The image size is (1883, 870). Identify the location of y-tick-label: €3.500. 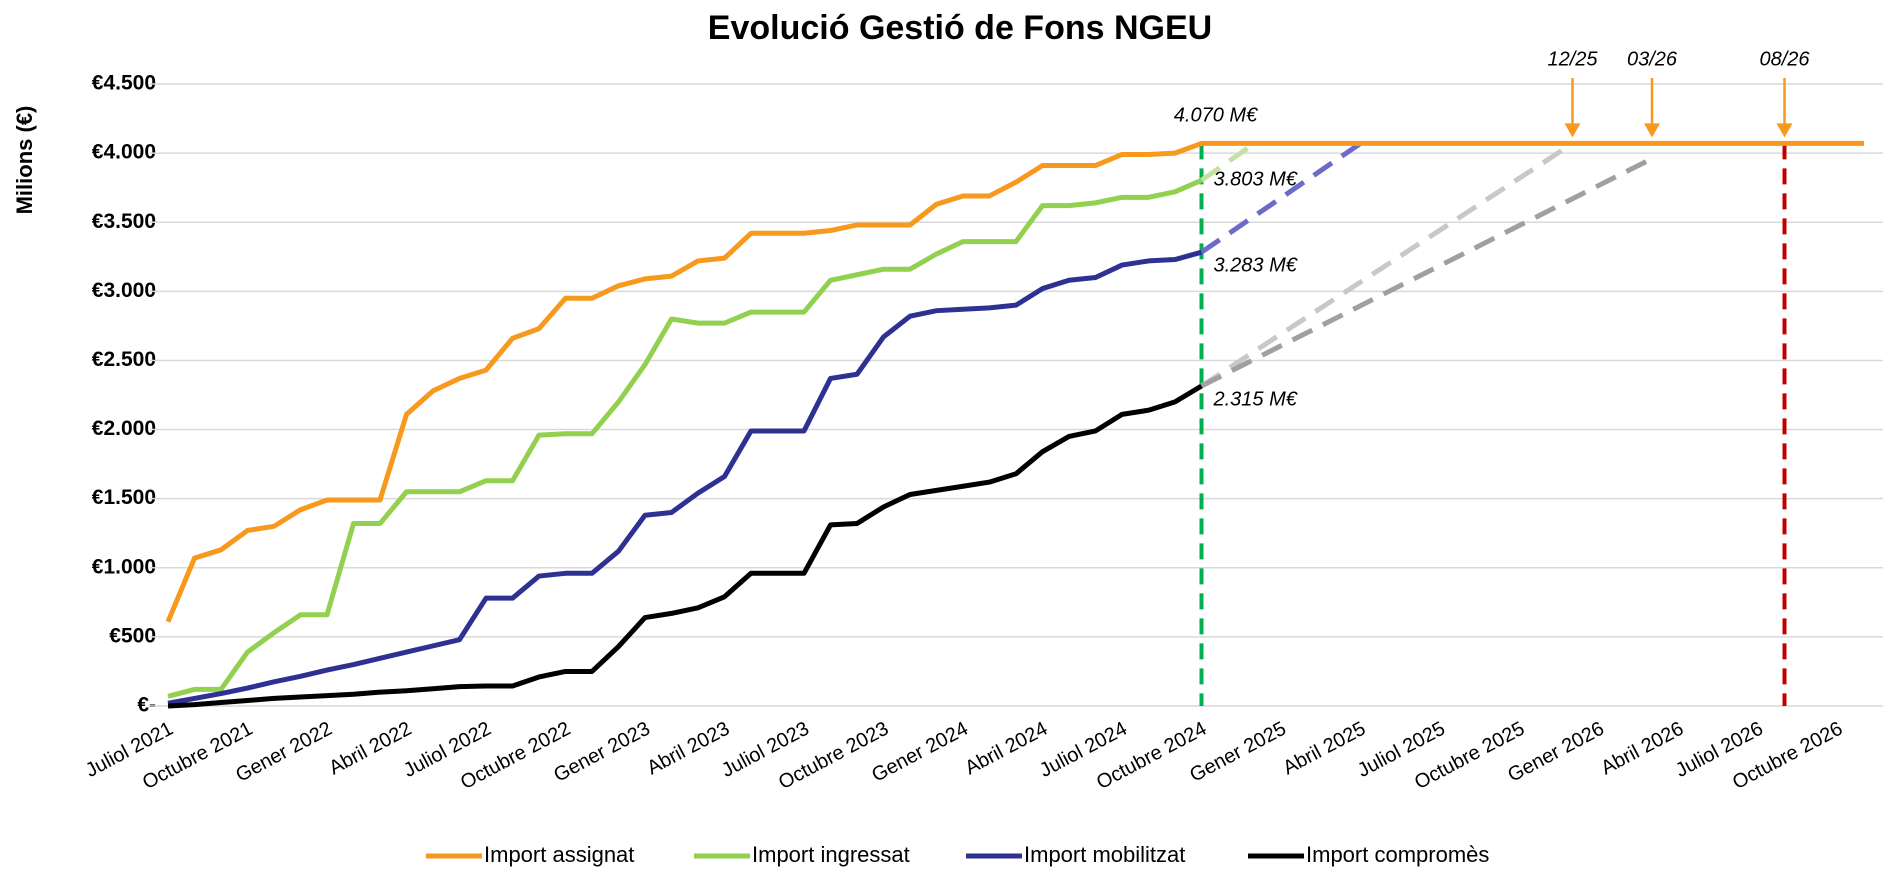
(124, 221).